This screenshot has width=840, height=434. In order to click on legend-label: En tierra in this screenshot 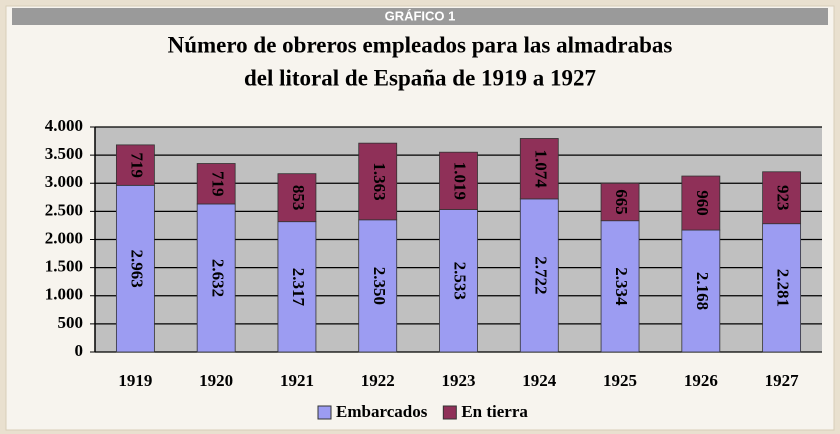, I will do `click(494, 411)`.